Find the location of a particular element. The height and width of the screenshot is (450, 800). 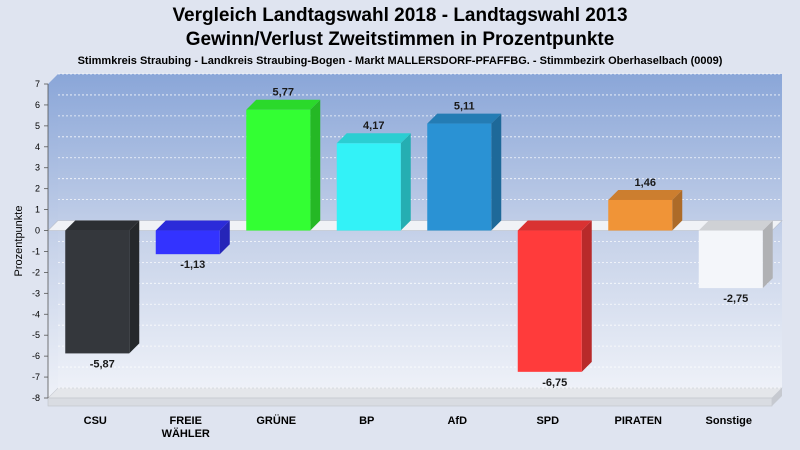

y-tick-label: -6 is located at coordinates (36, 356).